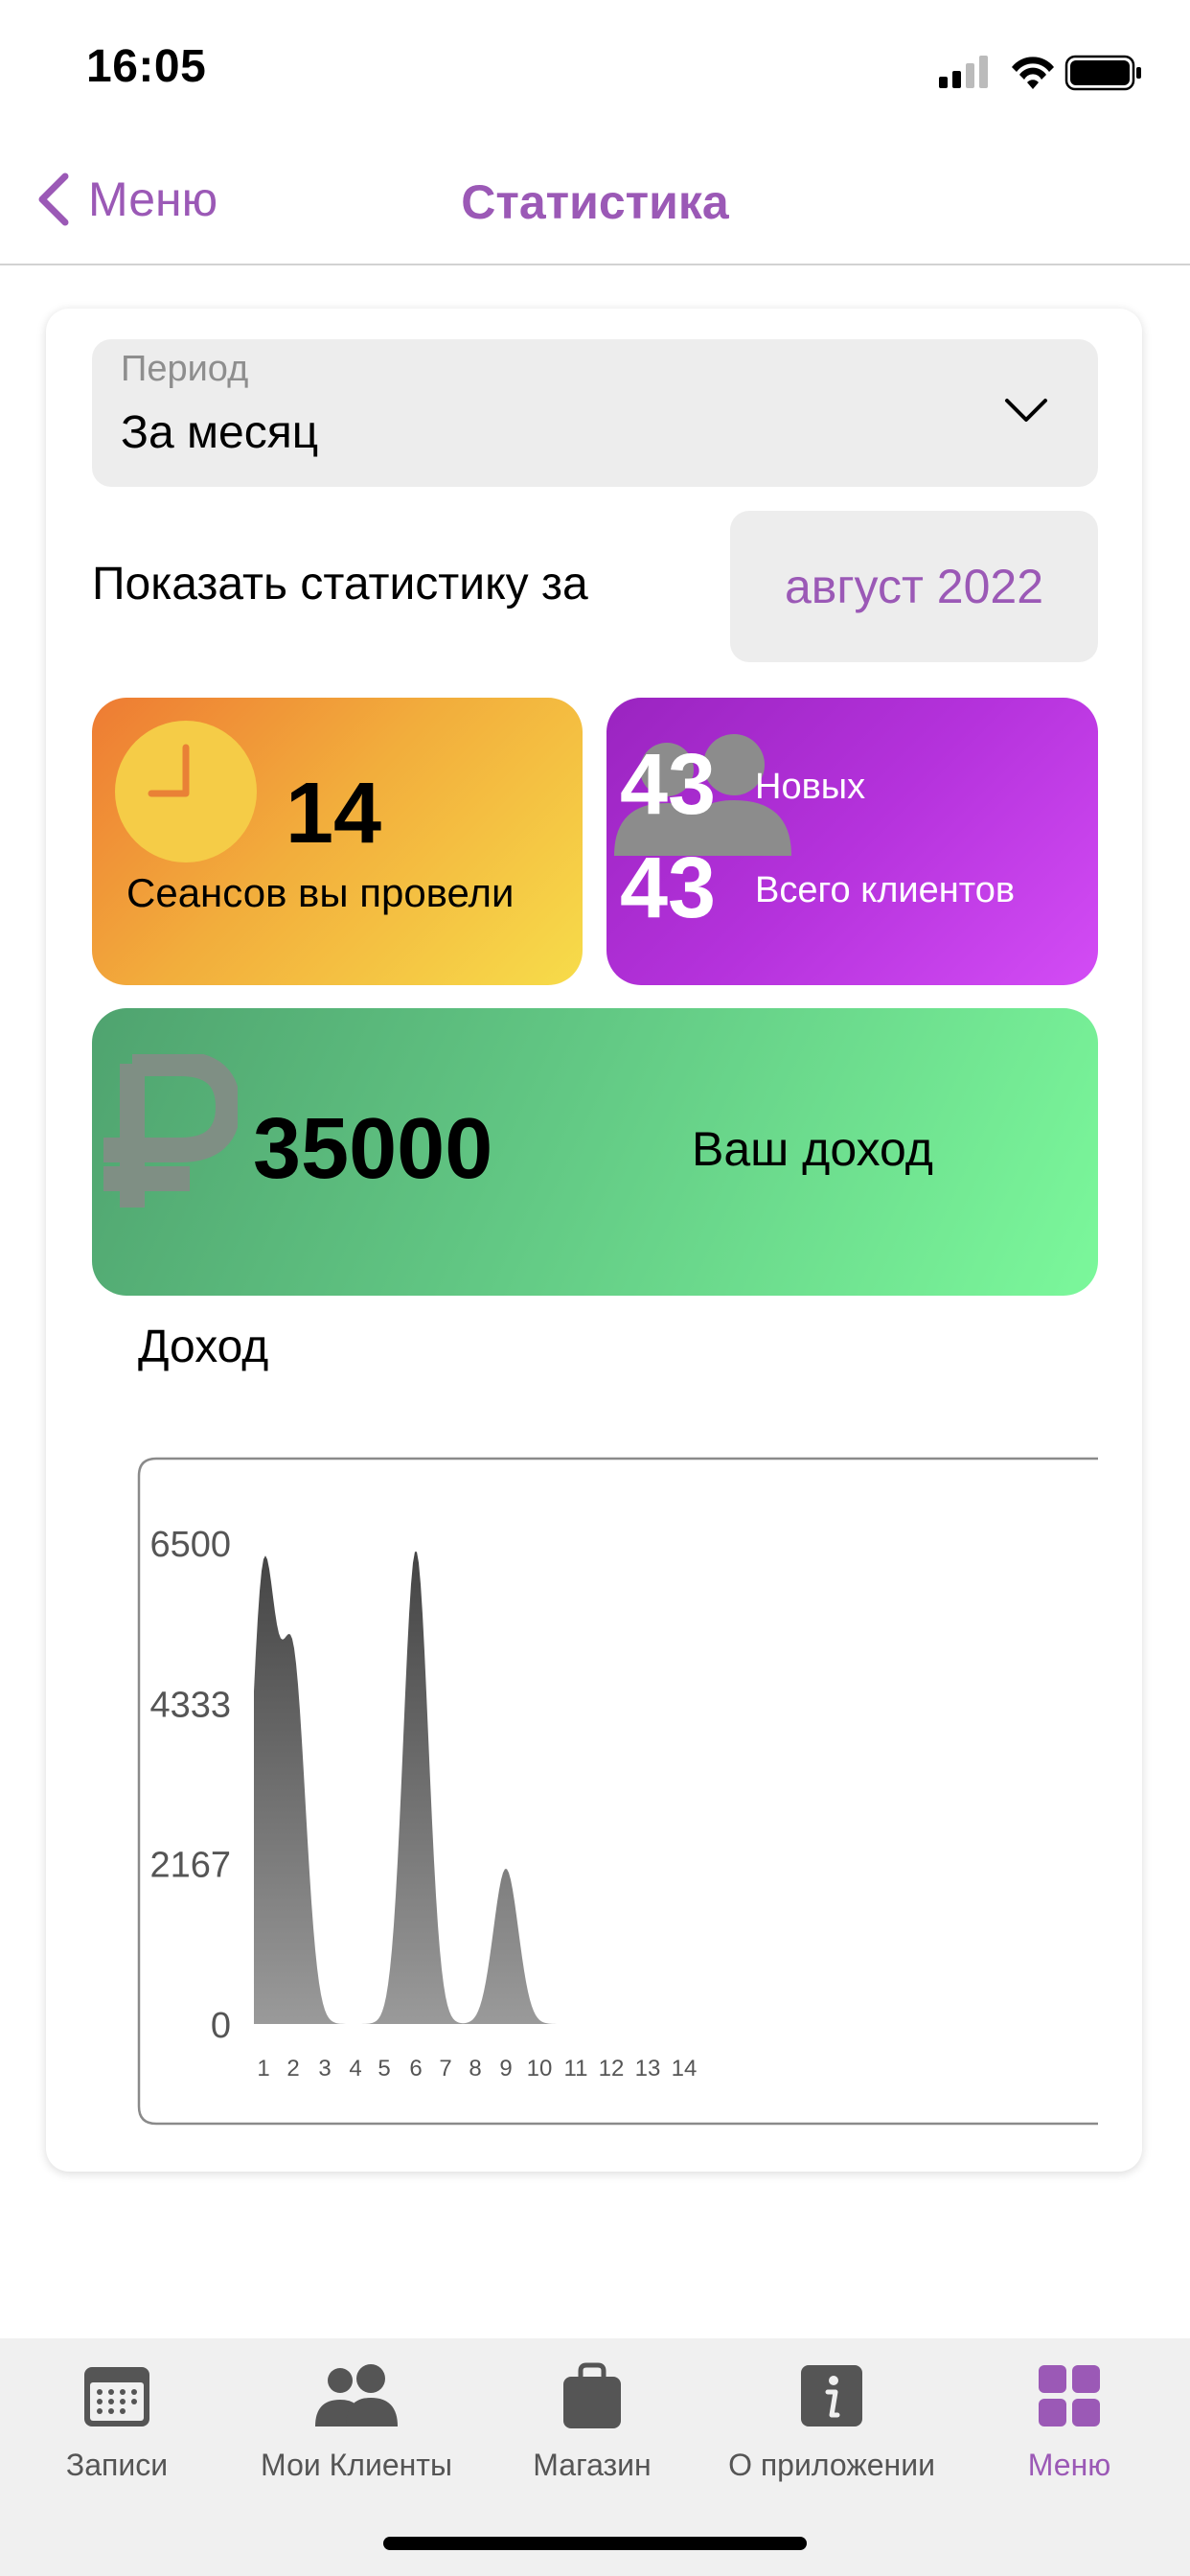 Image resolution: width=1190 pixels, height=2576 pixels. I want to click on x-tick-label: 14, so click(685, 2069).